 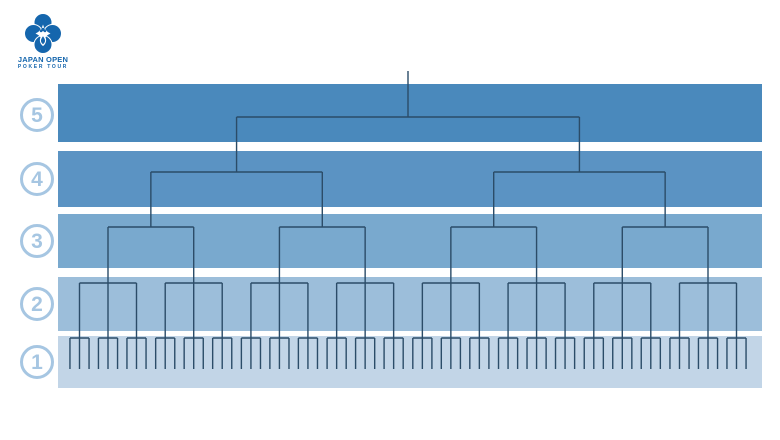 What do you see at coordinates (410, 113) in the screenshot?
I see `round-5-band` at bounding box center [410, 113].